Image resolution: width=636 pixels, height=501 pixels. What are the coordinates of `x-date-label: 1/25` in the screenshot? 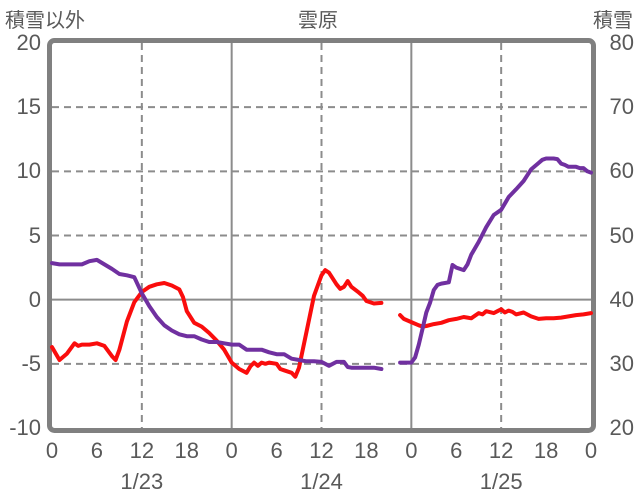 It's located at (501, 481).